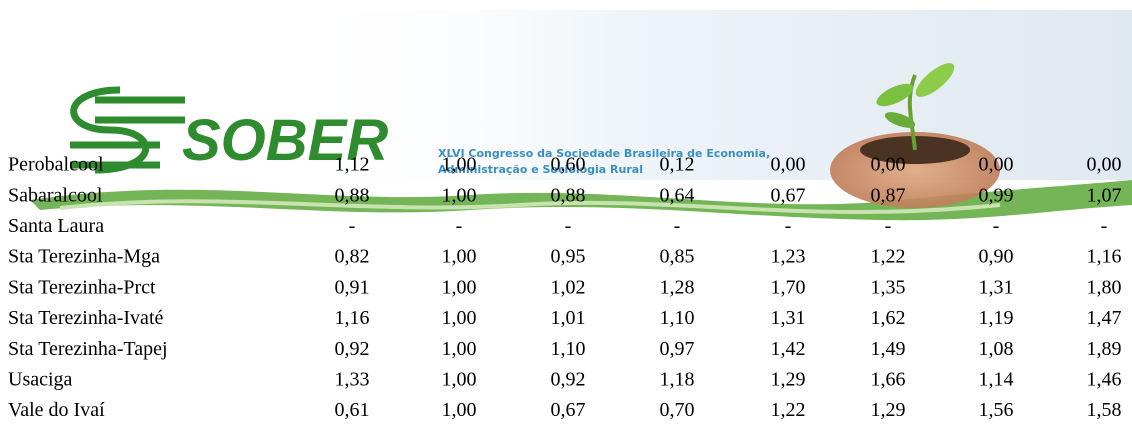 This screenshot has height=446, width=1132. What do you see at coordinates (127, 130) in the screenshot?
I see `sober-symbol` at bounding box center [127, 130].